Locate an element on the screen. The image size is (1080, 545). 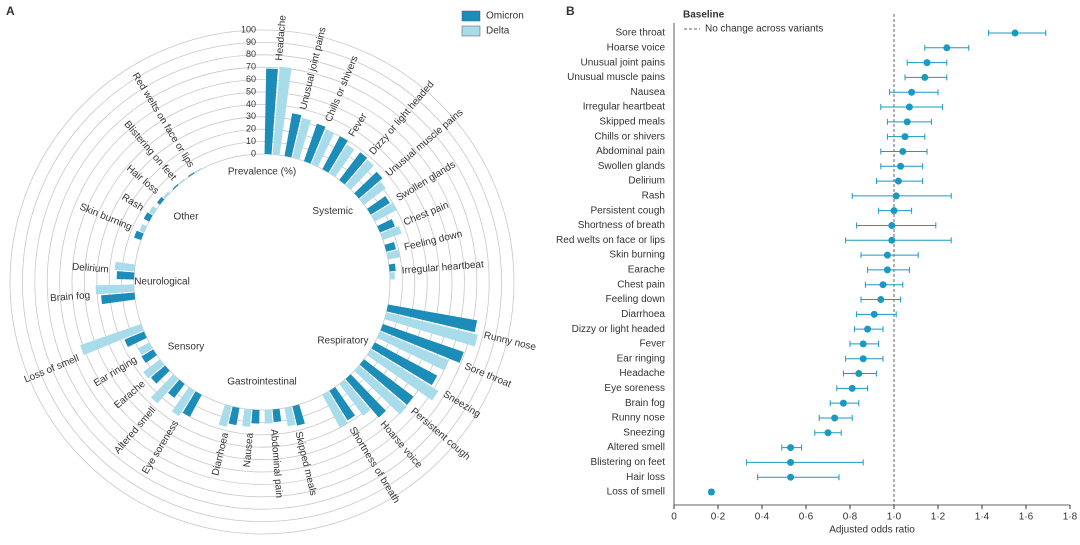
r-tick-label: 40 is located at coordinates (251, 104).